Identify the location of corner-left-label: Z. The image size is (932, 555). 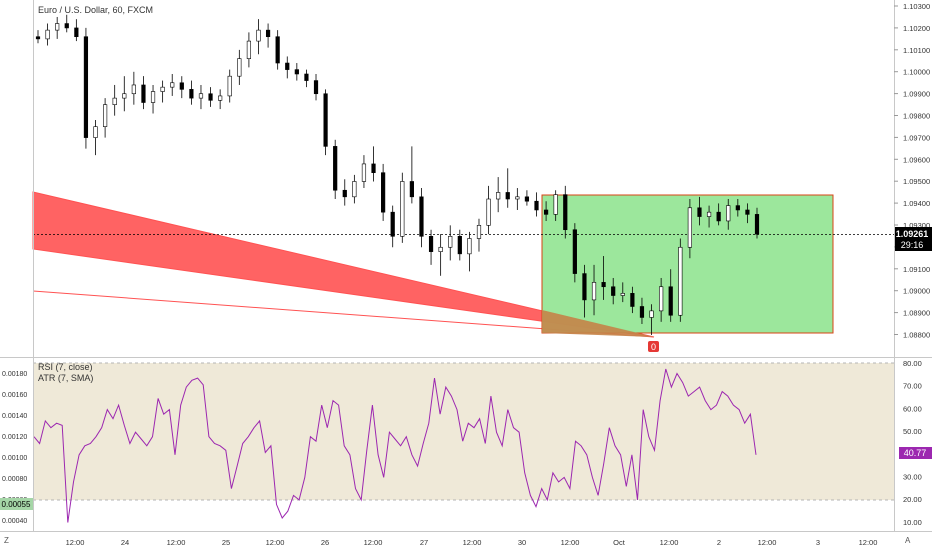
(6, 540).